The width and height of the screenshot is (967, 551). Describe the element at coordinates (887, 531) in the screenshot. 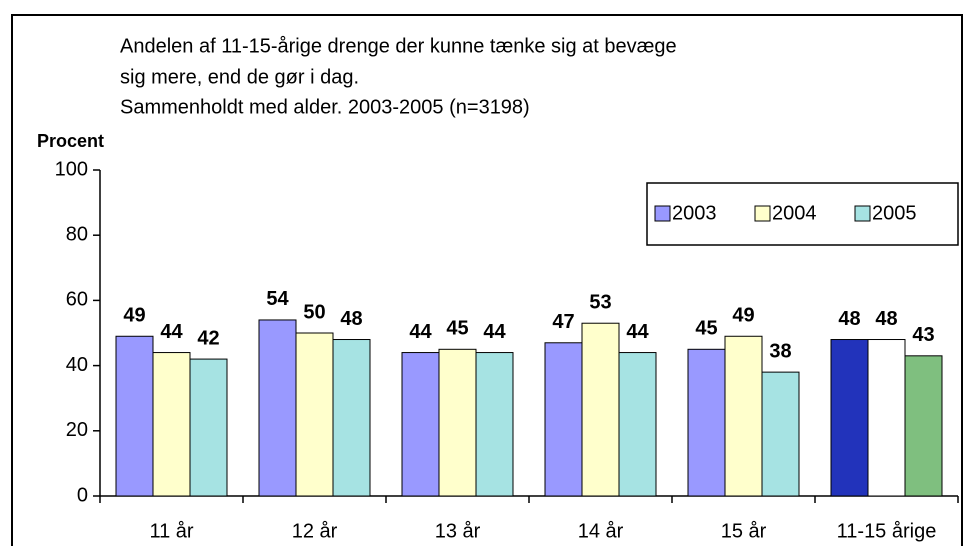

I see `x-tick-label: 11-15 årige` at that location.